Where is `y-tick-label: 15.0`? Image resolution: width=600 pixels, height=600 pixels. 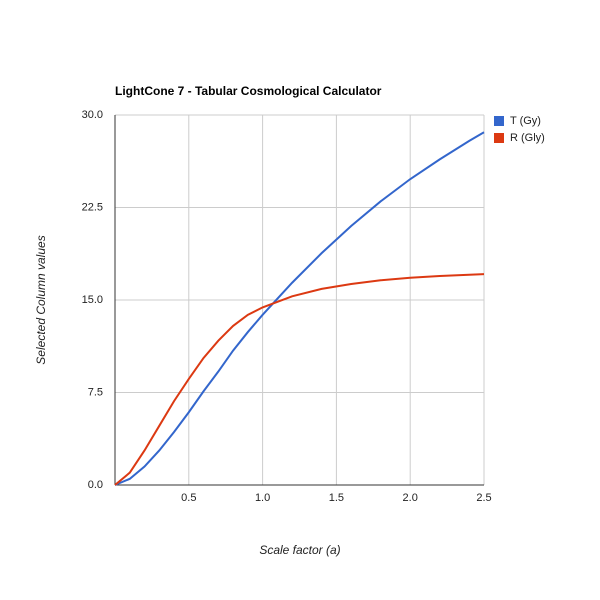
y-tick-label: 15.0 is located at coordinates (92, 300).